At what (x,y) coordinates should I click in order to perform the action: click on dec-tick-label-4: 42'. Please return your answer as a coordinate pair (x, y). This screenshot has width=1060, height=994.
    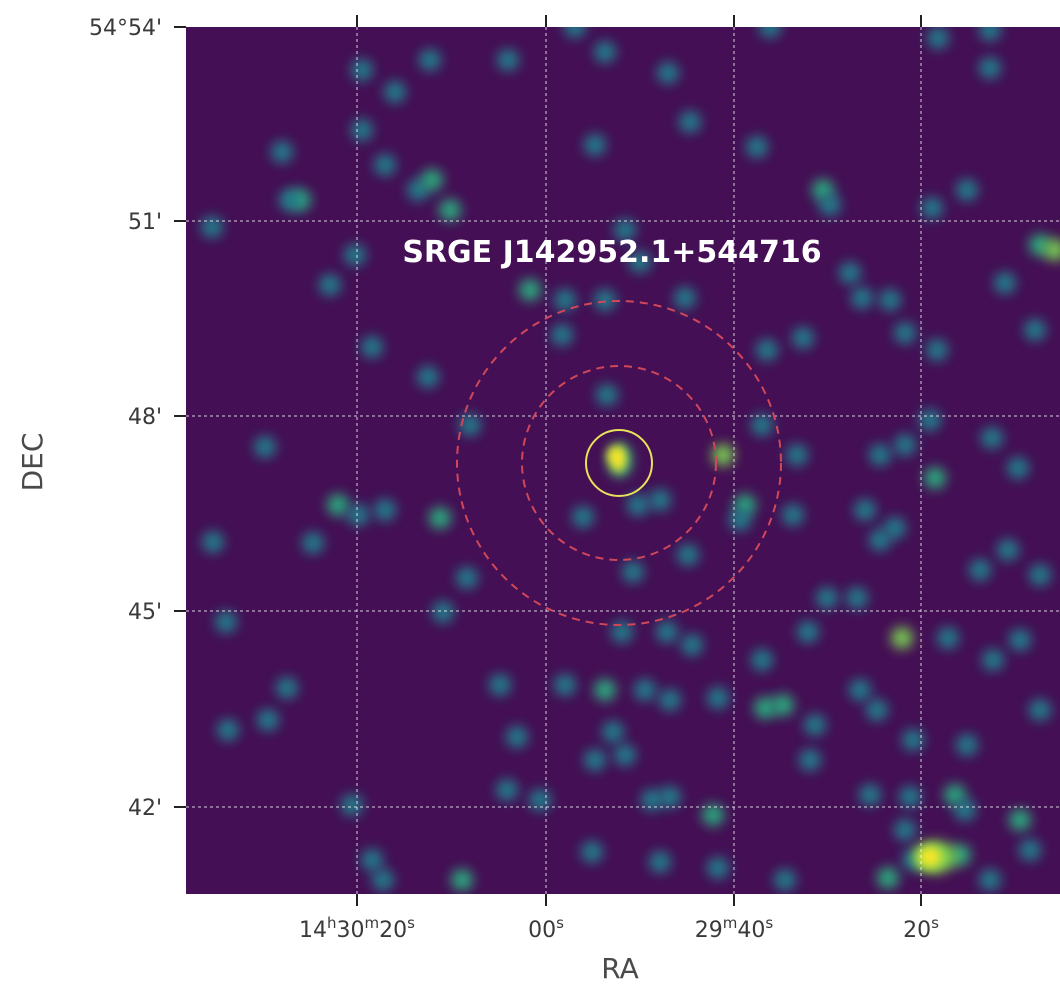
    Looking at the image, I should click on (145, 808).